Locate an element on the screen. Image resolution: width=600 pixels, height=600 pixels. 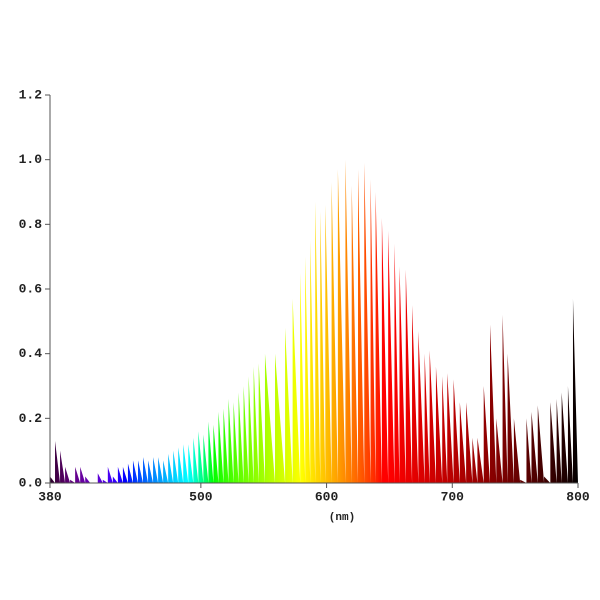
y-tick-label: 0.8 is located at coordinates (31, 224).